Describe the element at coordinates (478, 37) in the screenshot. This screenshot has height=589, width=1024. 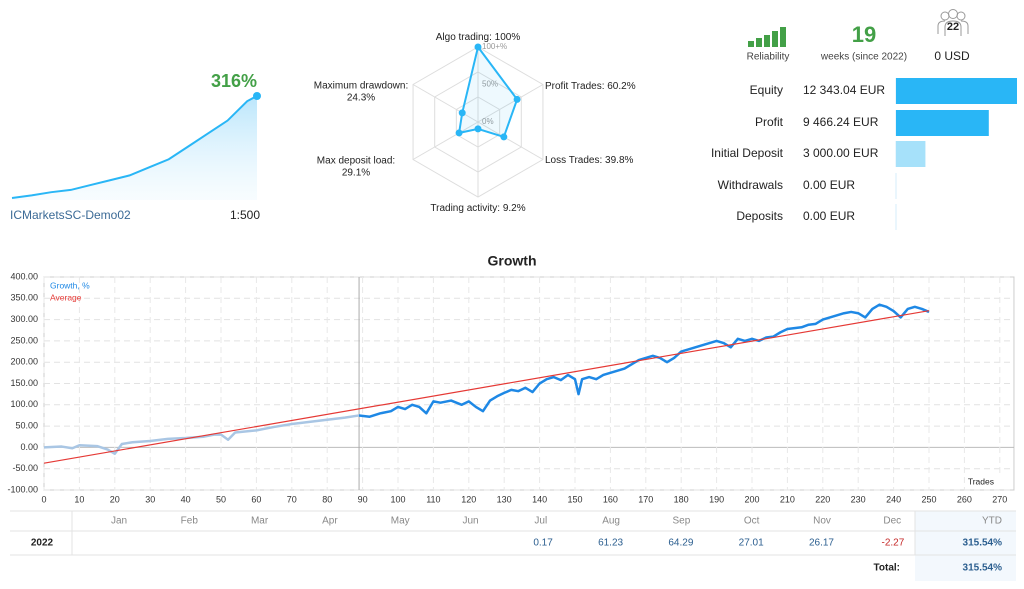
I see `radar-label-row: Algo trading: 100%` at that location.